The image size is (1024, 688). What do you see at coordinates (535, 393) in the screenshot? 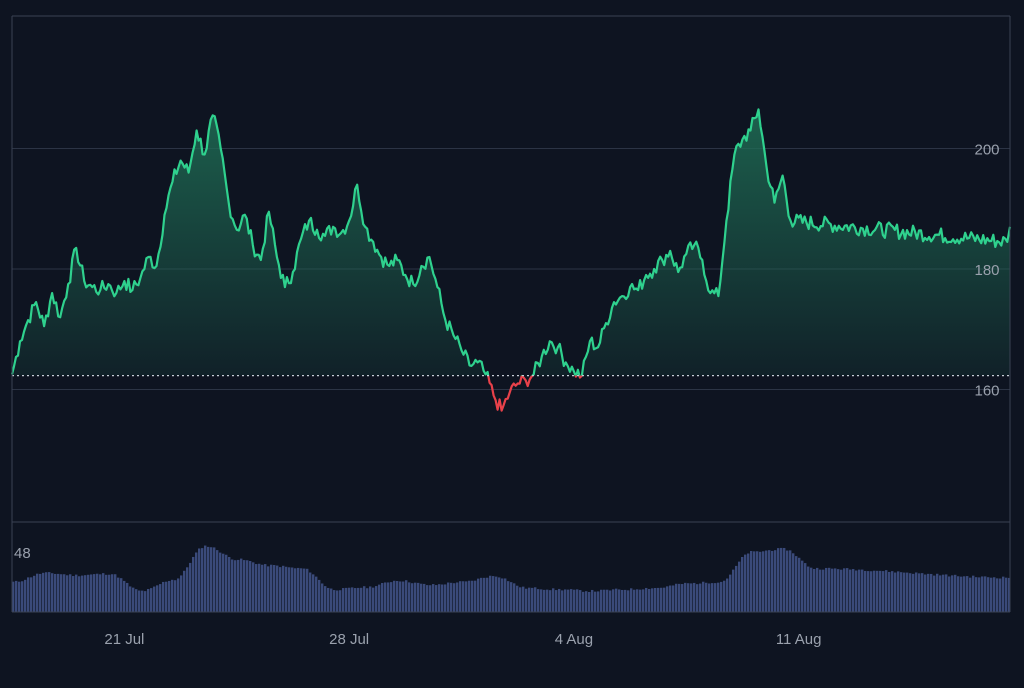
I see `series-line-down` at bounding box center [535, 393].